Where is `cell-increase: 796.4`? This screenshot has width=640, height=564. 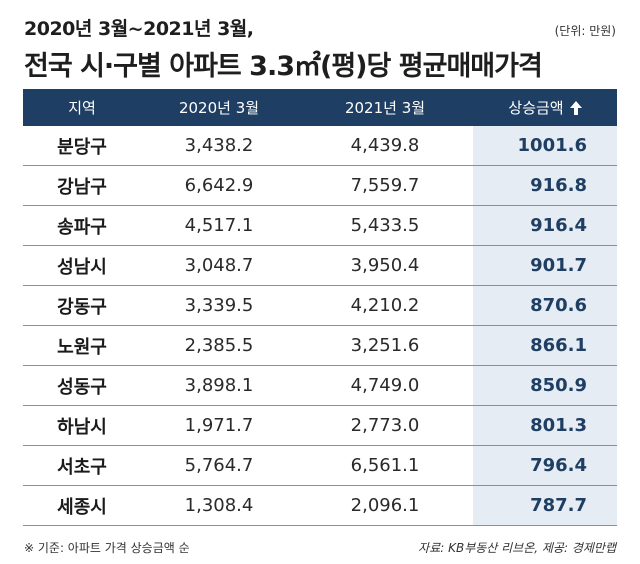
cell-increase: 796.4 is located at coordinates (545, 465).